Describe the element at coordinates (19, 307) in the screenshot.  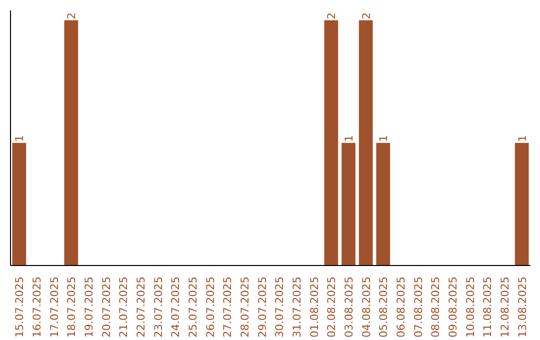
I see `x-tick-label: 15.07.2025` at that location.